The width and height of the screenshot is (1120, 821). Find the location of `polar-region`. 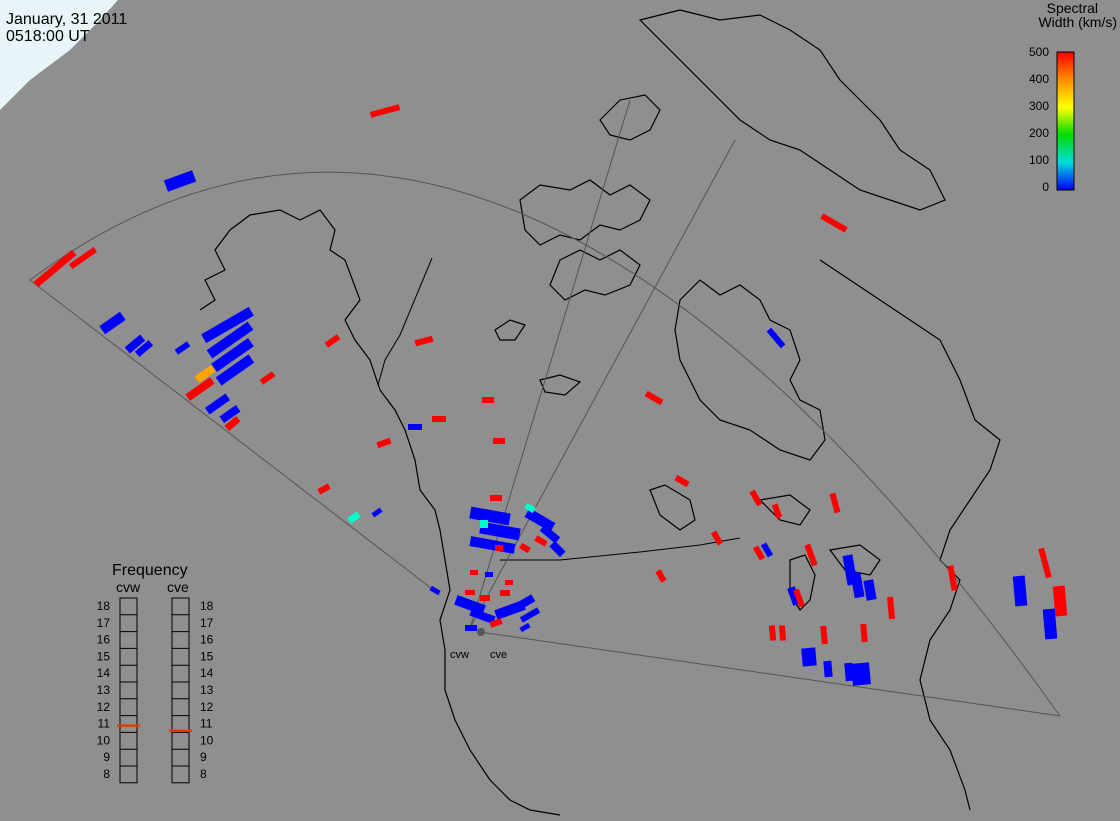

polar-region is located at coordinates (59, 55).